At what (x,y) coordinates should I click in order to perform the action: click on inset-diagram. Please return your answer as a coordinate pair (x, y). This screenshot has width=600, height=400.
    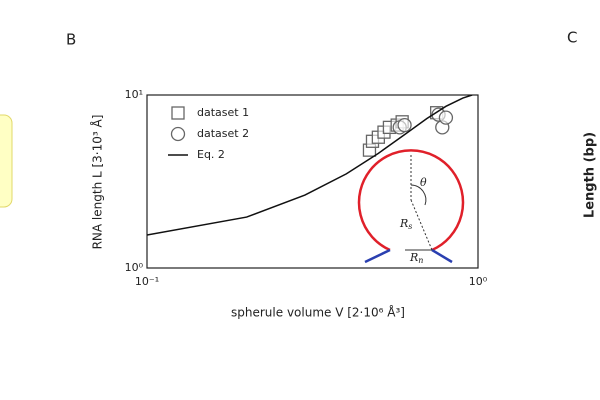
    Looking at the image, I should click on (411, 206).